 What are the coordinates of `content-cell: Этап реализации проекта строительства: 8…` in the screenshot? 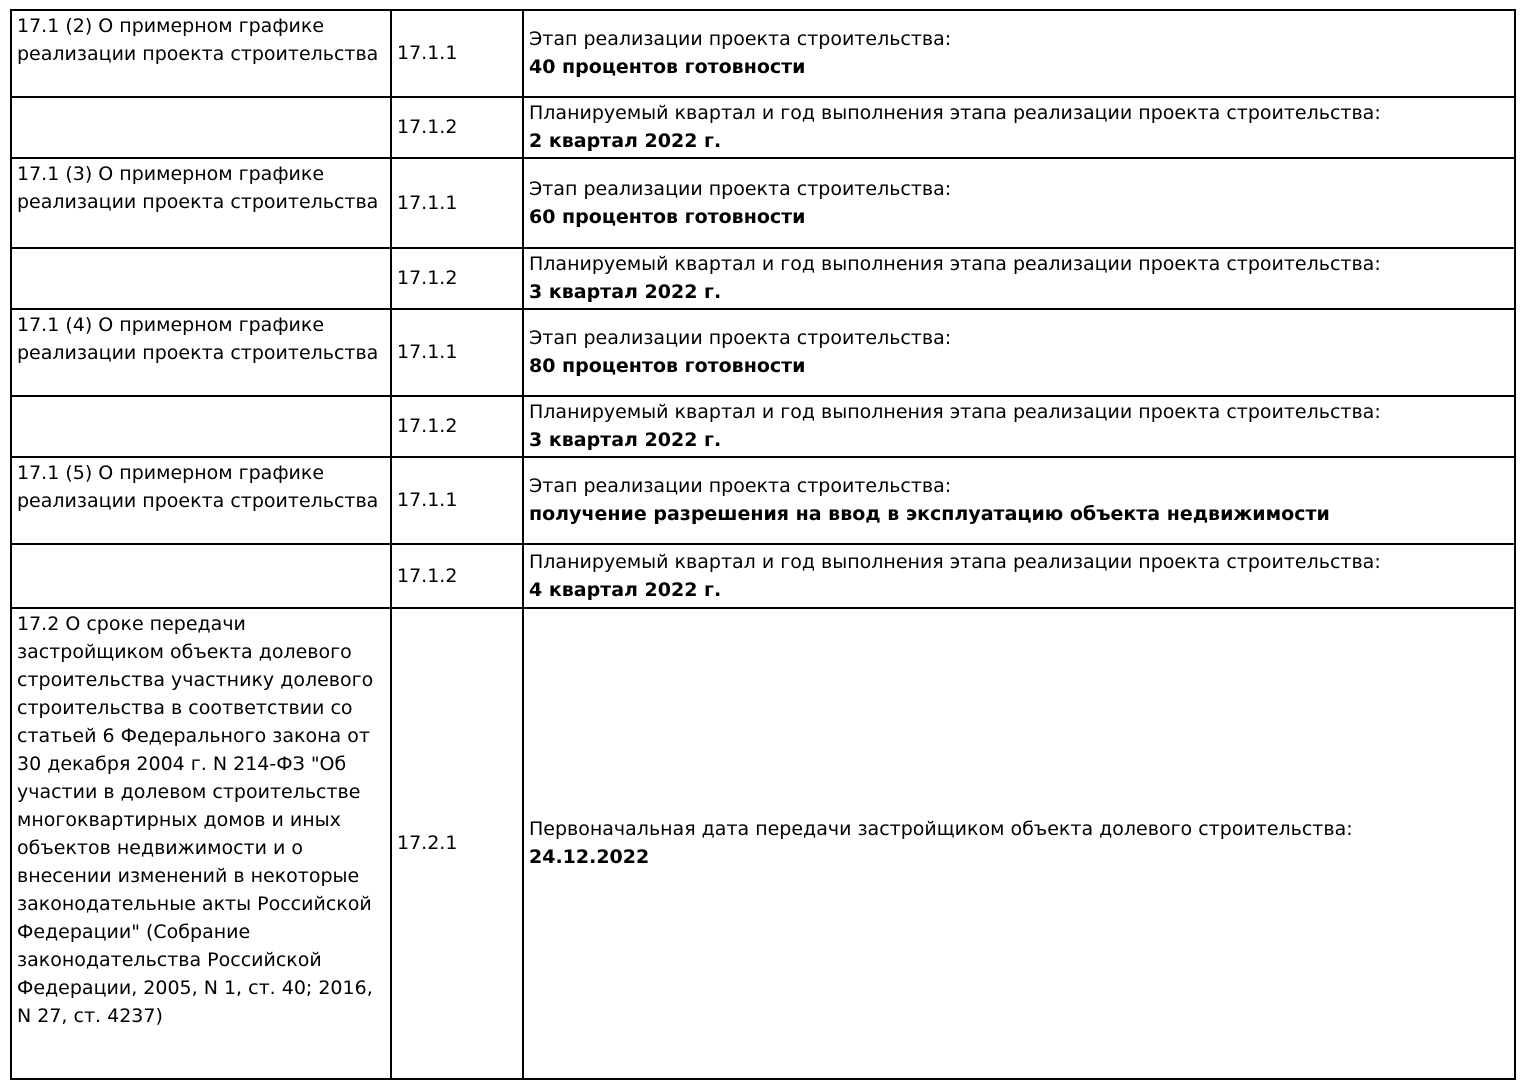 It's located at (1019, 352).